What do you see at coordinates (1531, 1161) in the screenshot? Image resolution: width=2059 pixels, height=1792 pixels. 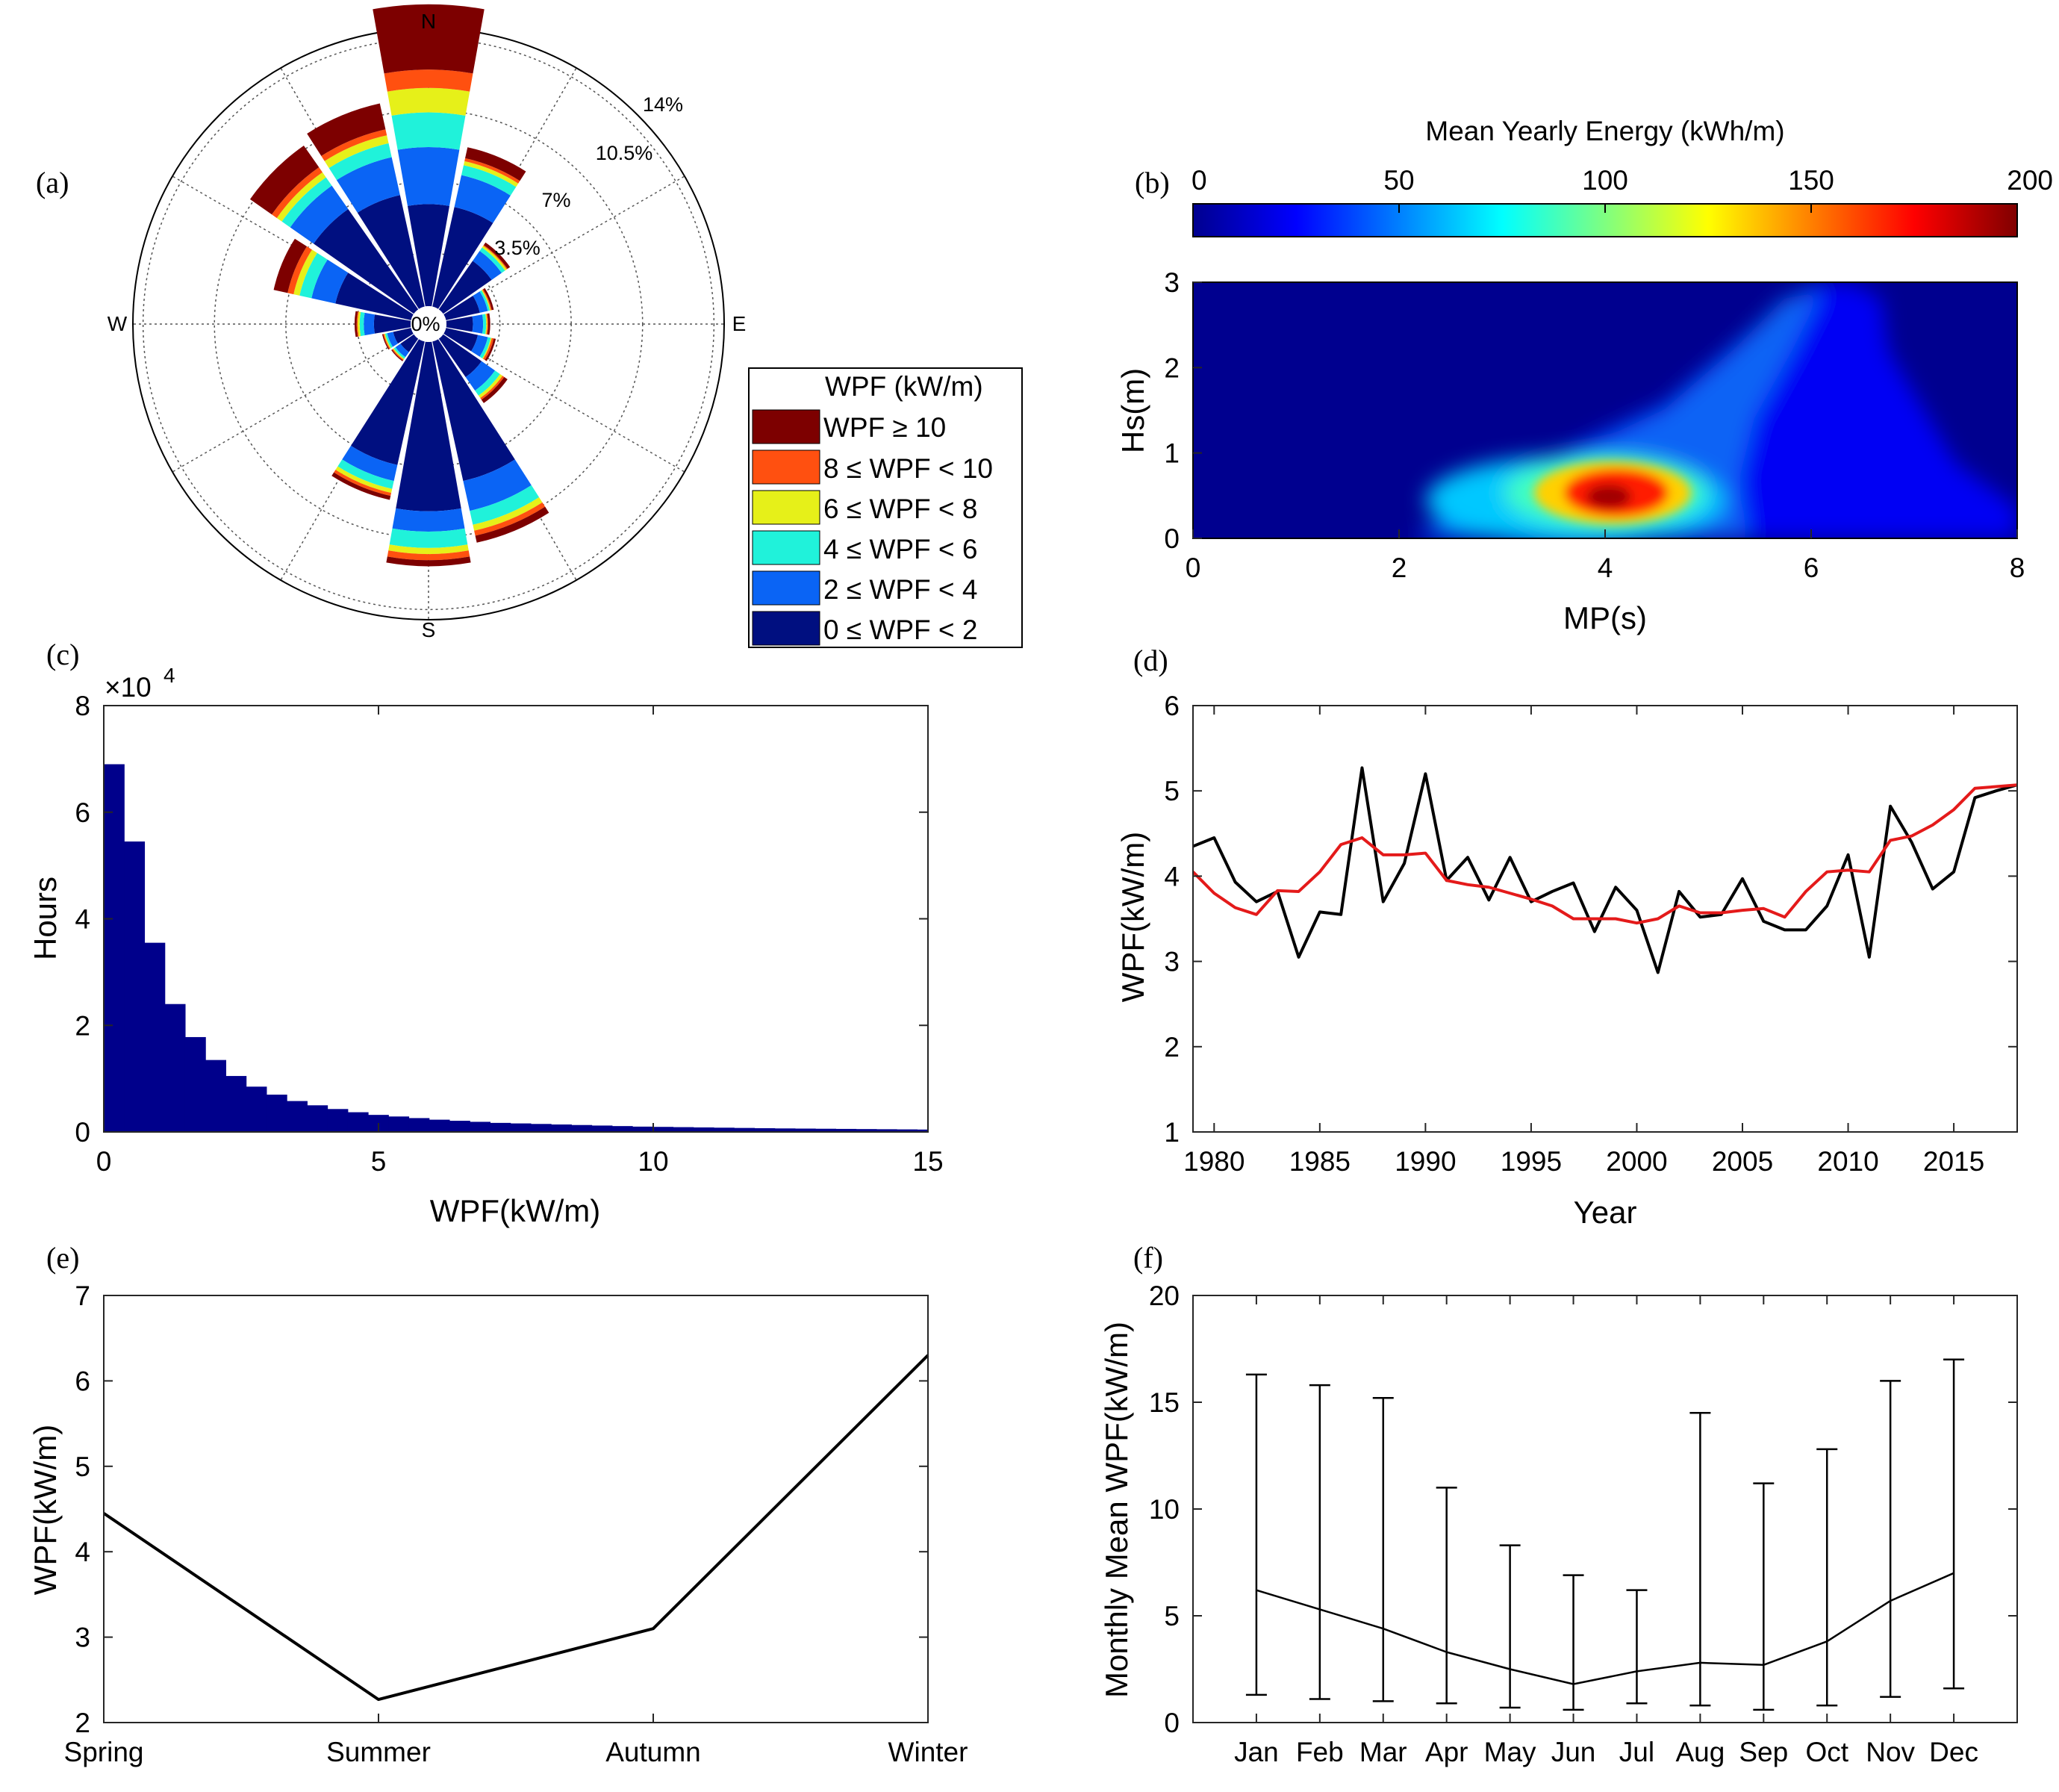 I see `annual-xtick-label: 1995` at bounding box center [1531, 1161].